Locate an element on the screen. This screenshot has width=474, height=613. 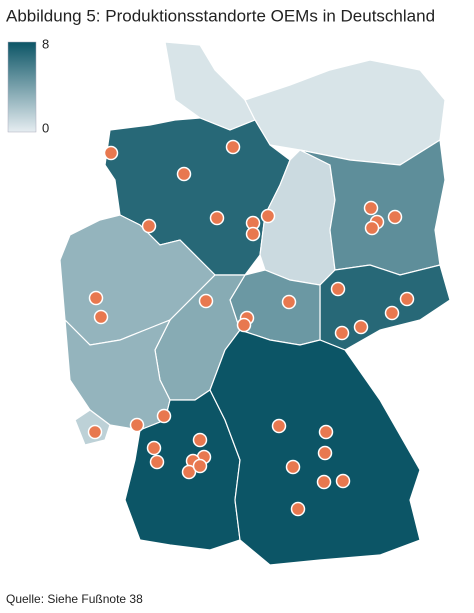
region is located at coordinates (210, 86).